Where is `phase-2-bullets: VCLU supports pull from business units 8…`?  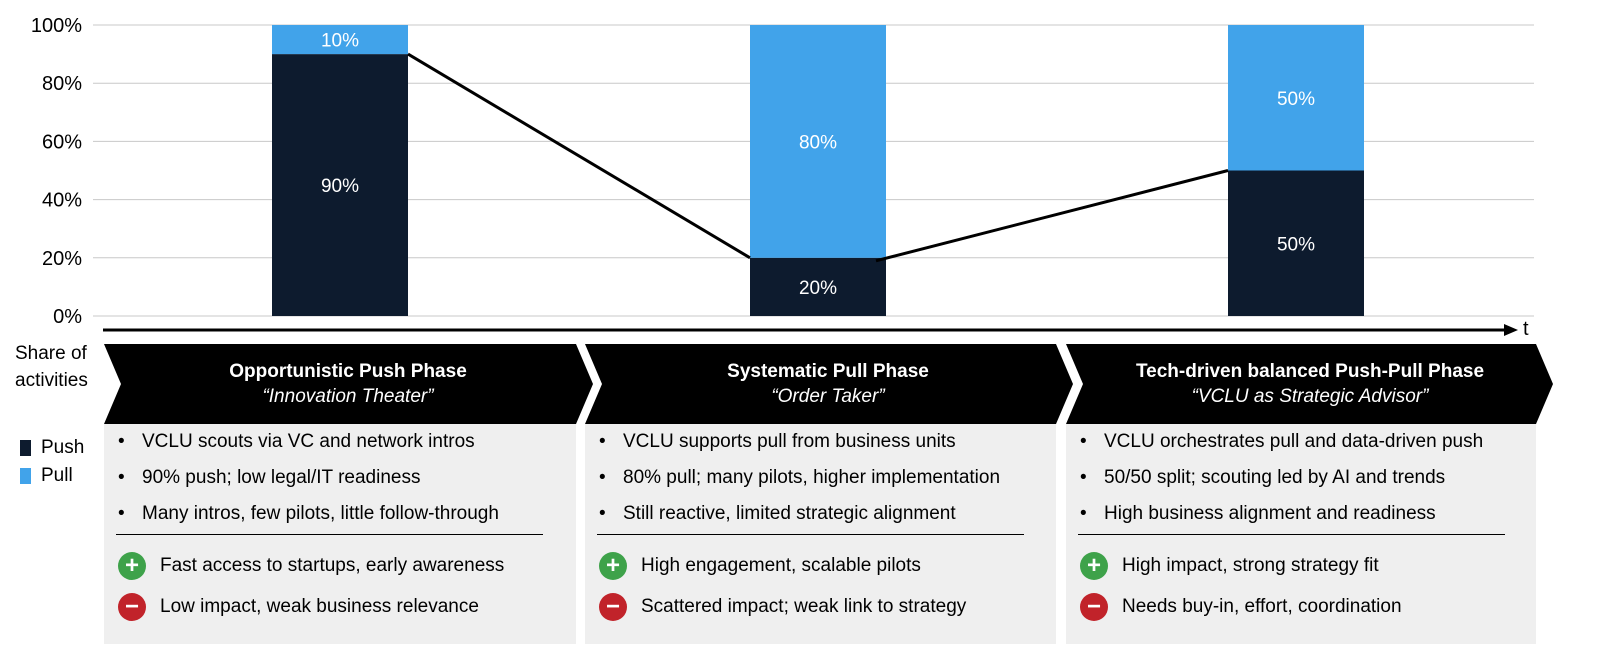 phase-2-bullets: VCLU supports pull from business units 8… is located at coordinates (820, 480).